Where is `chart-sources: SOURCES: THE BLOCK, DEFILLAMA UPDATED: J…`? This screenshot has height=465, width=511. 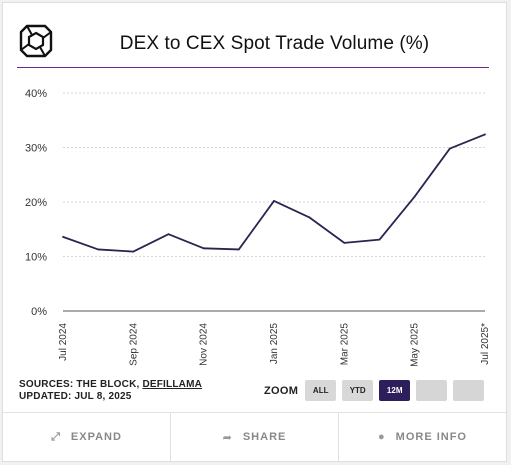 chart-sources: SOURCES: THE BLOCK, DEFILLAMA UPDATED: J… is located at coordinates (110, 391).